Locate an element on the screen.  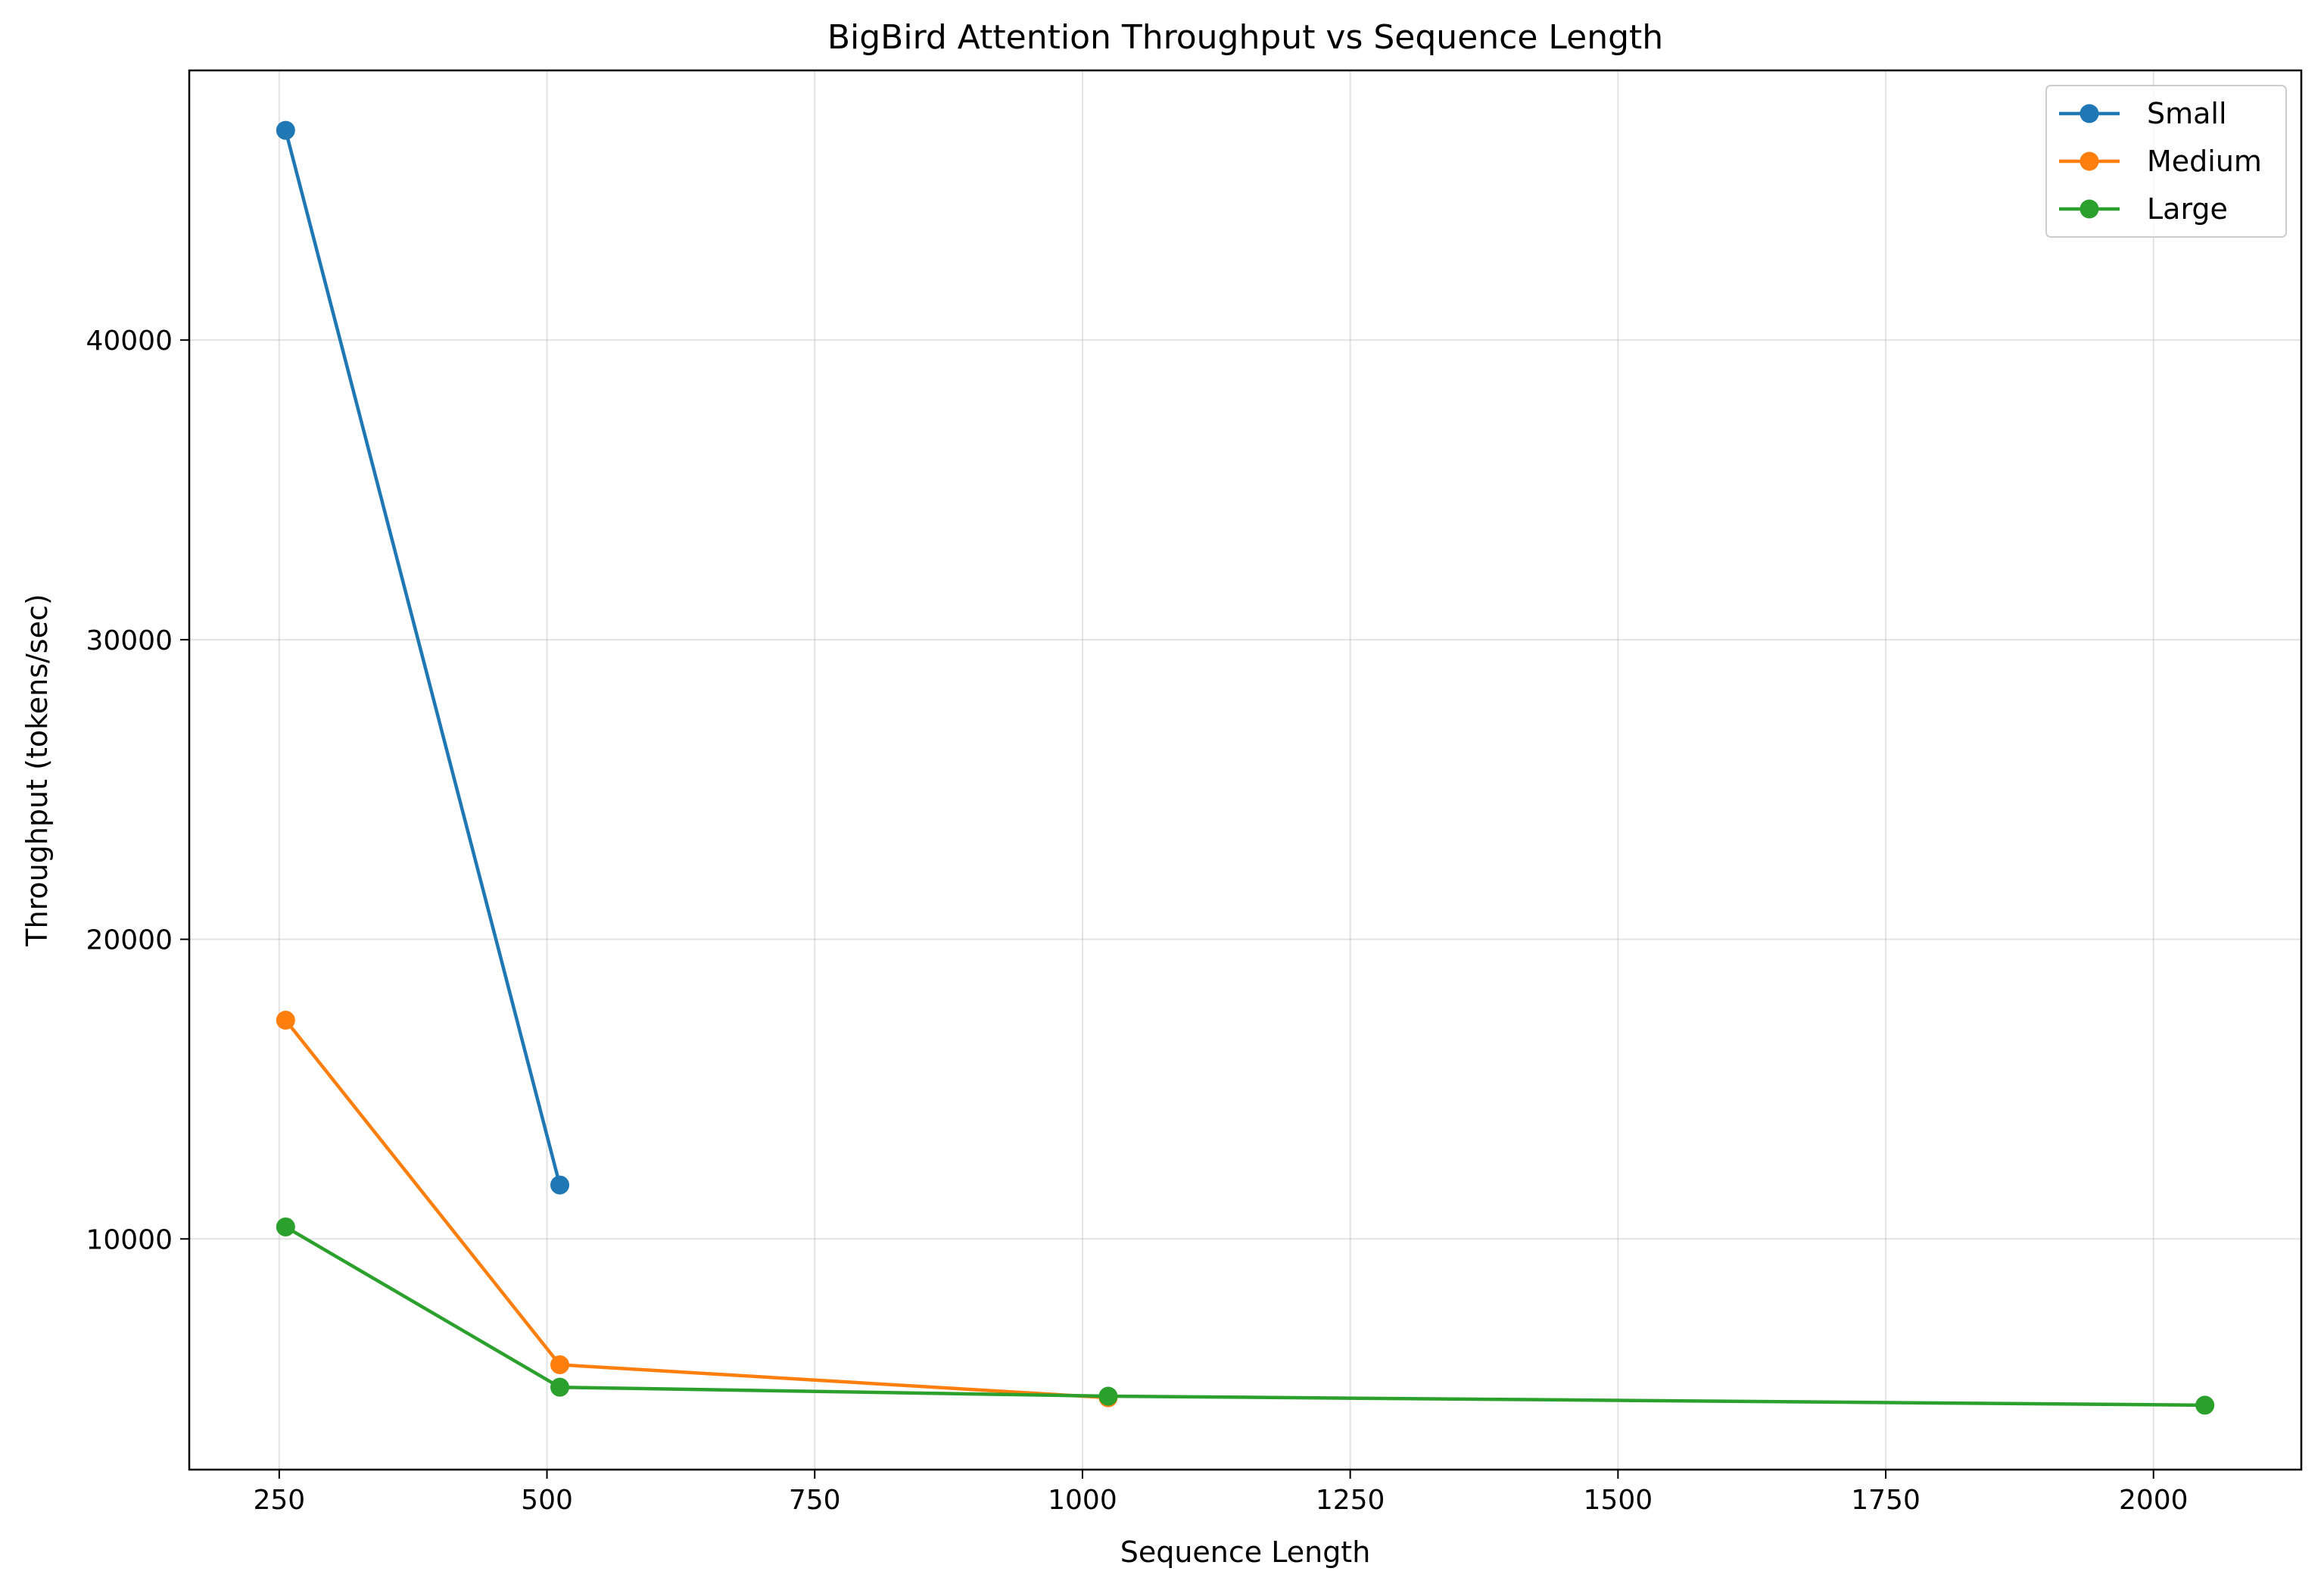
legend-marker-large is located at coordinates (2089, 209).